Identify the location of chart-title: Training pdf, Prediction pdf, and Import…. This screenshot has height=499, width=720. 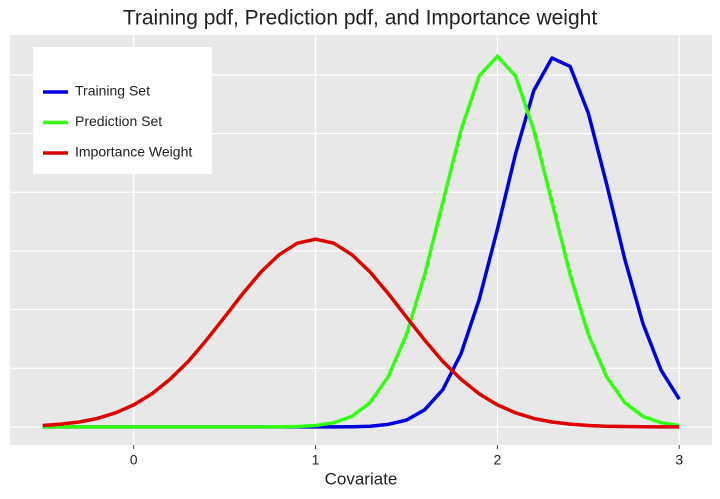
(360, 18).